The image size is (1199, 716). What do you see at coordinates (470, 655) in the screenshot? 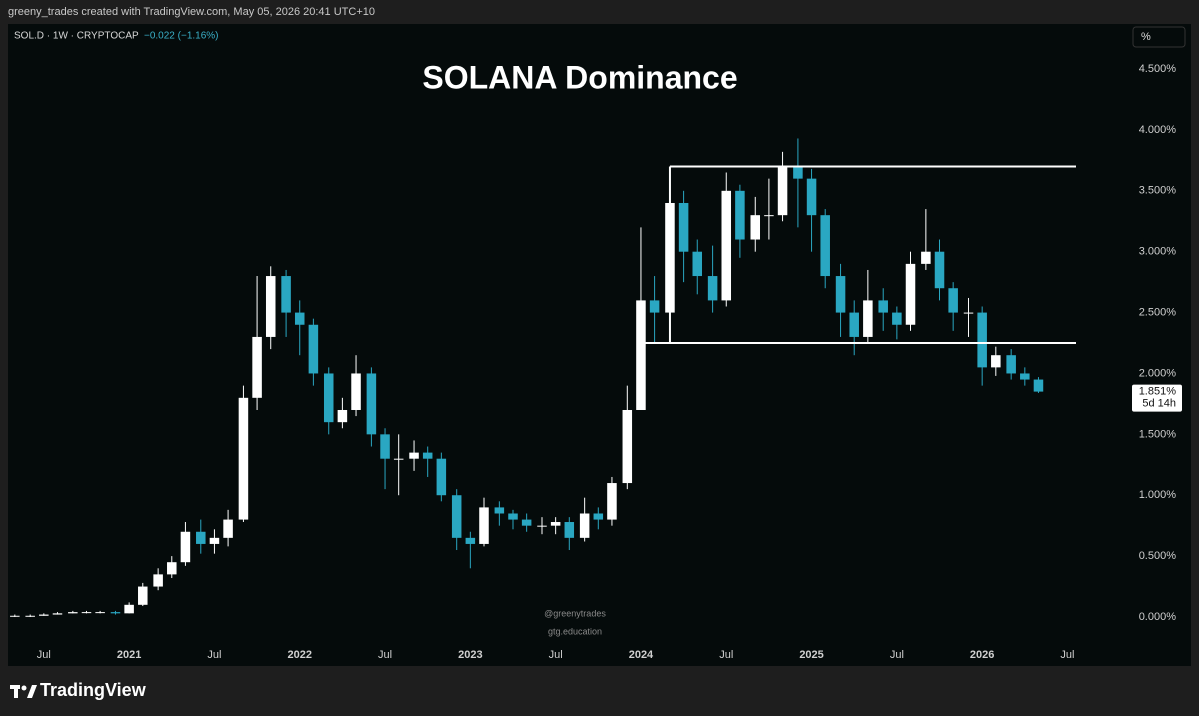
I see `x-tick-label: 2023` at bounding box center [470, 655].